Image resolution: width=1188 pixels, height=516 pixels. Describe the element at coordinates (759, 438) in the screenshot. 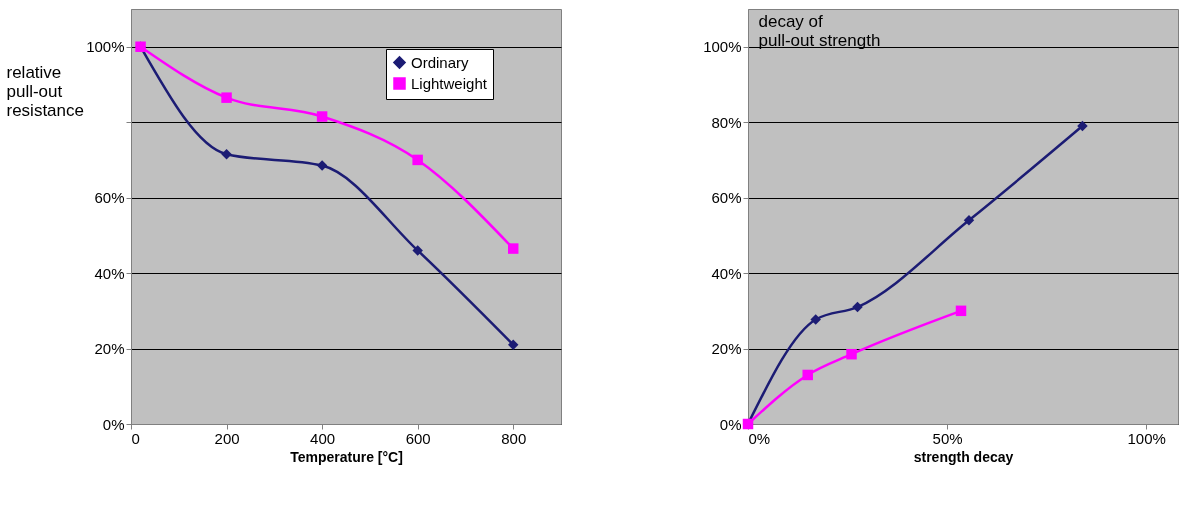

I see `x-tick-label: 0%` at that location.